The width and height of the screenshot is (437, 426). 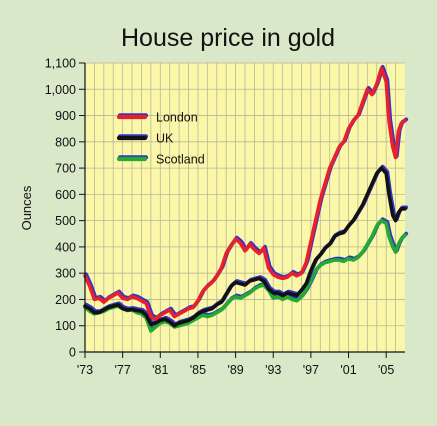 I want to click on chart-title: House price in gold, so click(x=228, y=38).